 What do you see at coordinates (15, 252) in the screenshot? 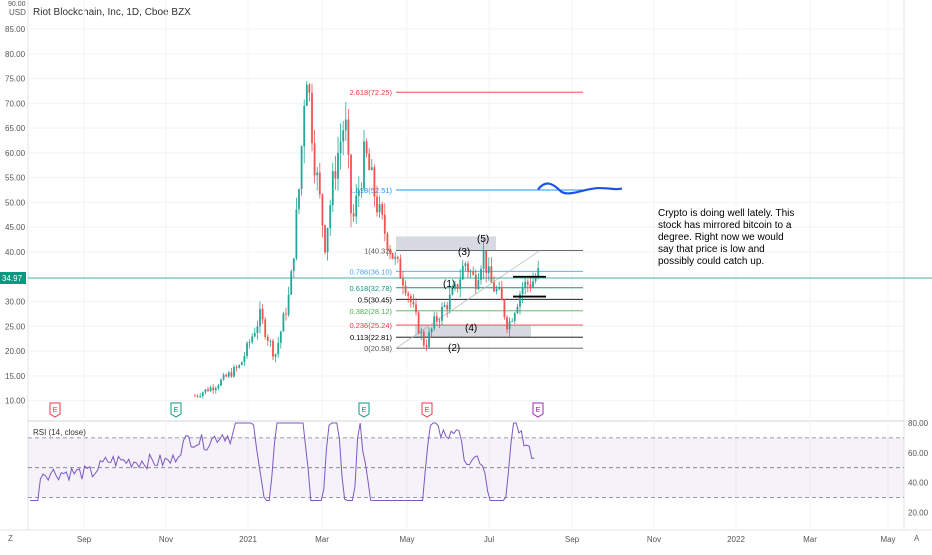
I see `price-tick-label: 40.00` at bounding box center [15, 252].